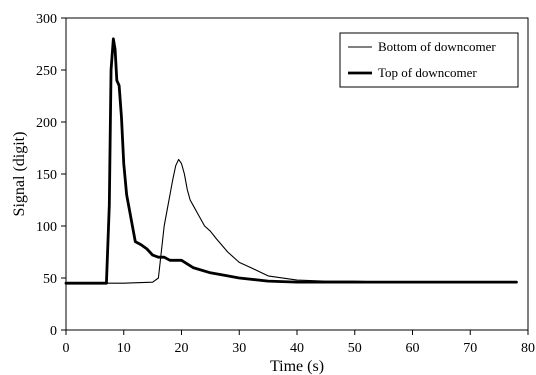 This screenshot has width=536, height=375. What do you see at coordinates (528, 348) in the screenshot?
I see `x-tick-label-80: 80` at bounding box center [528, 348].